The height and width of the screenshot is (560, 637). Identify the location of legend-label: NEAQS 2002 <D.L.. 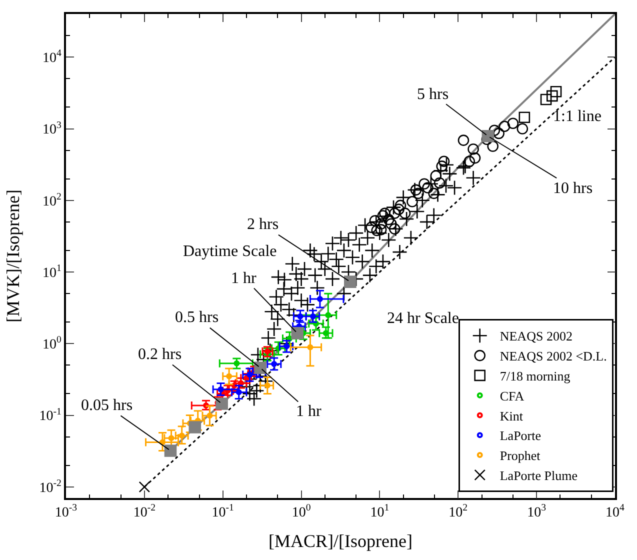
(553, 356).